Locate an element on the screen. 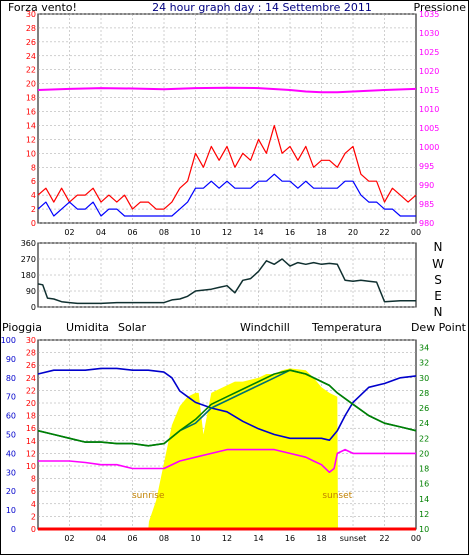 Image resolution: width=469 pixels, height=555 pixels. wind-y-tick: 14 is located at coordinates (31, 125).